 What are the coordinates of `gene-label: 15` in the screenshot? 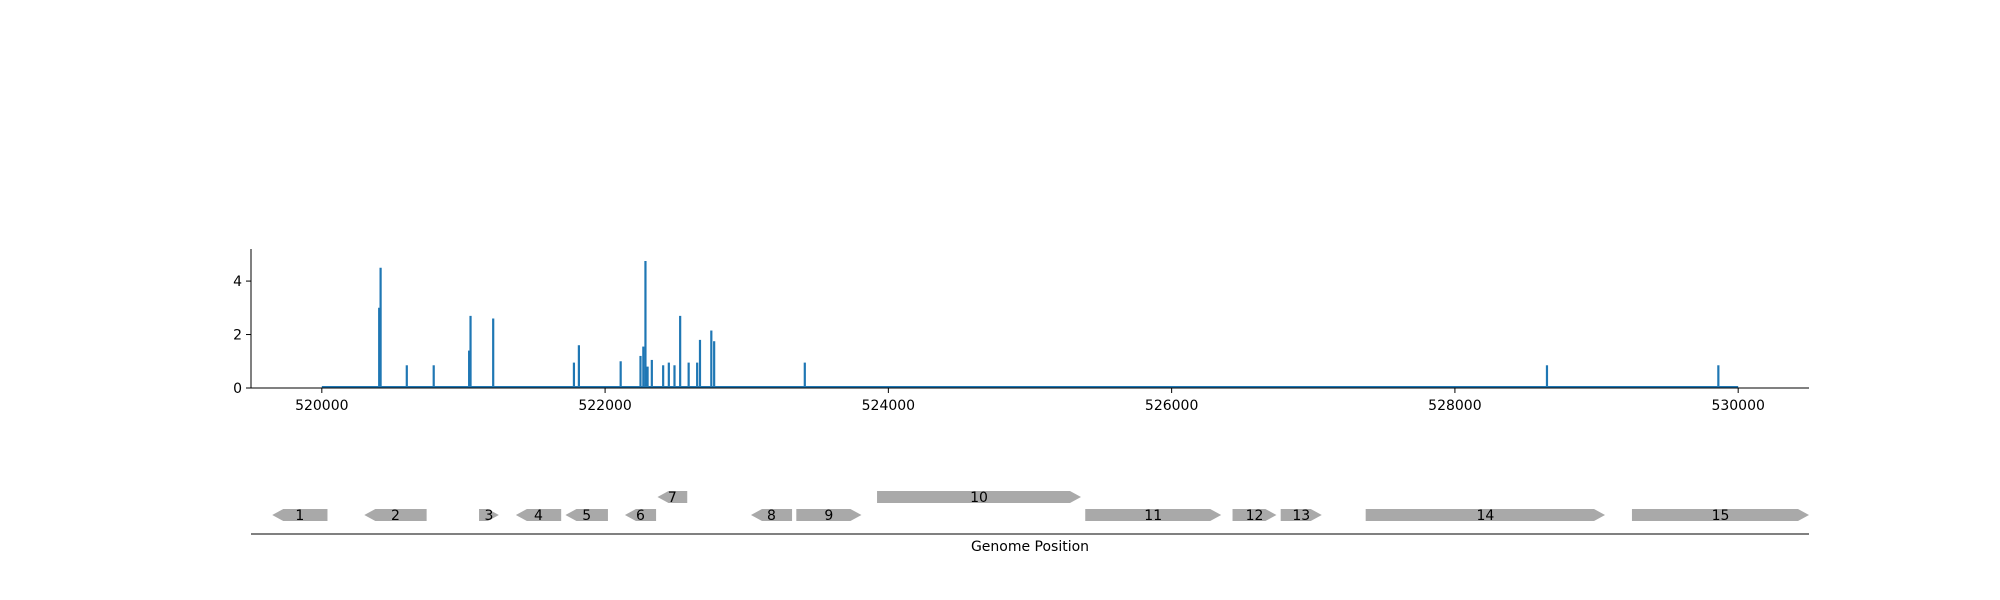 It's located at (1721, 516).